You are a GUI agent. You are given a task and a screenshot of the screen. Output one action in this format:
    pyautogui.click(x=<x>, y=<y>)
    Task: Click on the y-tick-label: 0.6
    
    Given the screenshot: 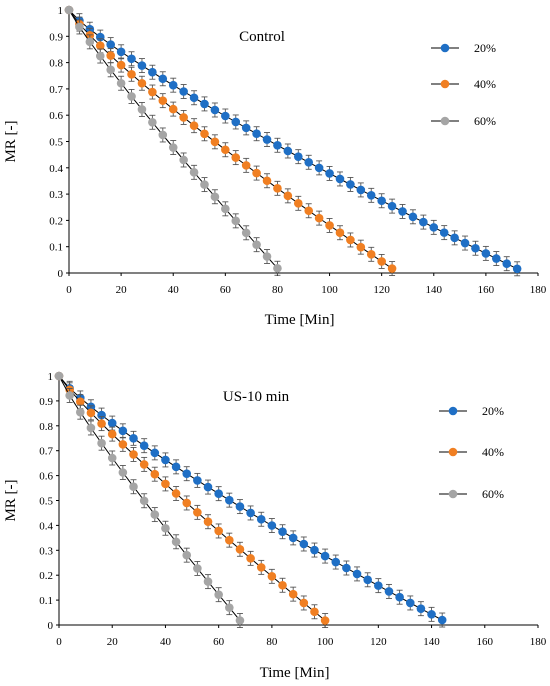 What is the action you would take?
    pyautogui.click(x=46, y=477)
    